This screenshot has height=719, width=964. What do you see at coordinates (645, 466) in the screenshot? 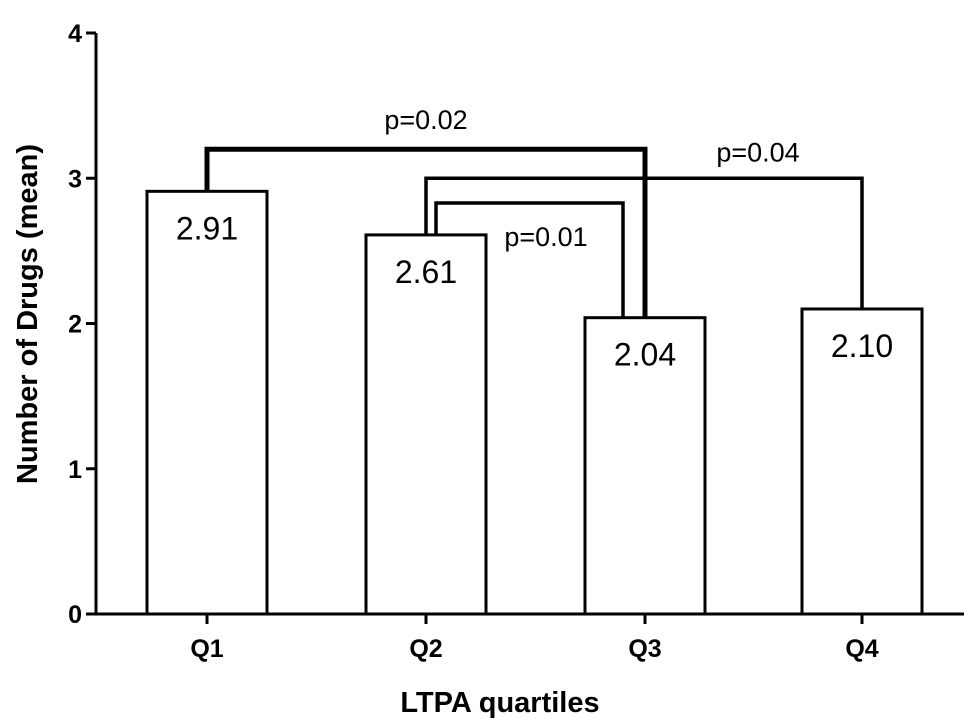
I see `bar-q3` at bounding box center [645, 466].